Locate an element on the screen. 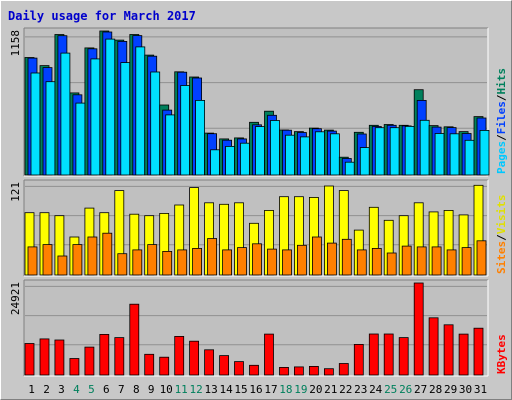 The image size is (512, 400). x-tick-label-day-7: 7 is located at coordinates (121, 389).